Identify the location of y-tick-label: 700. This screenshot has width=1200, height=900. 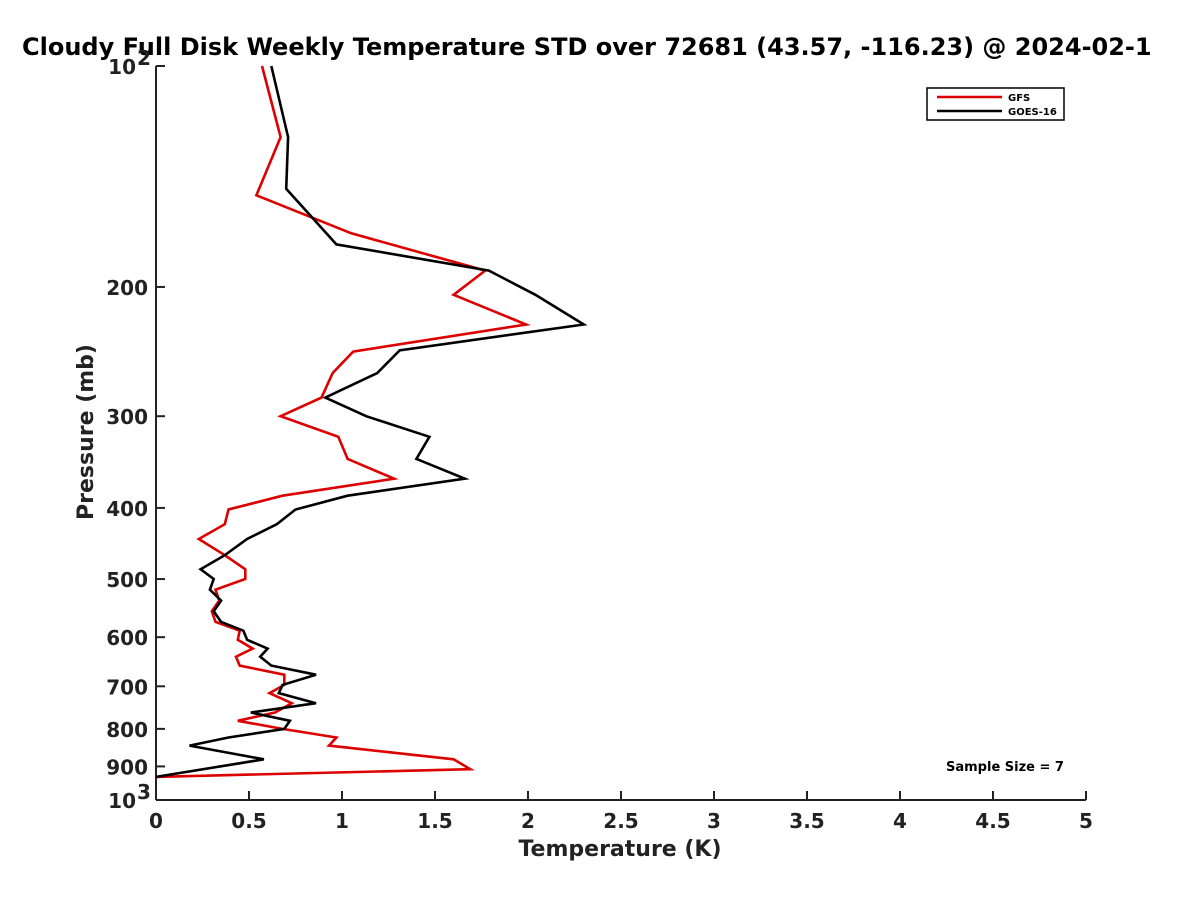
(127, 687).